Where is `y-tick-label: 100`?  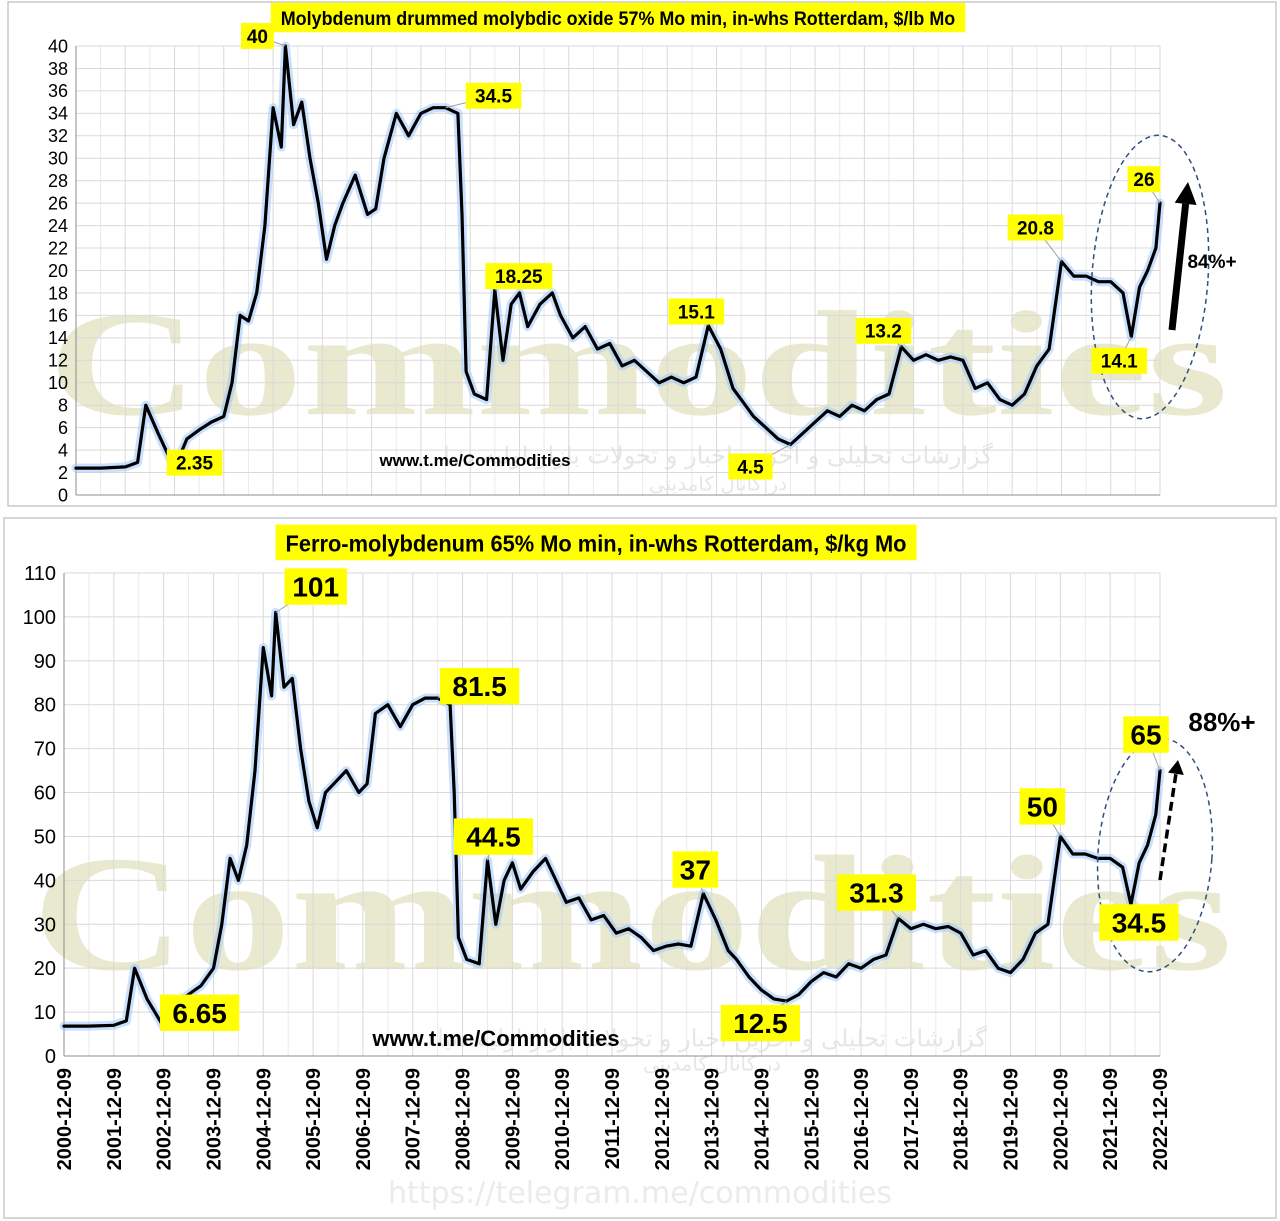 y-tick-label: 100 is located at coordinates (39, 618).